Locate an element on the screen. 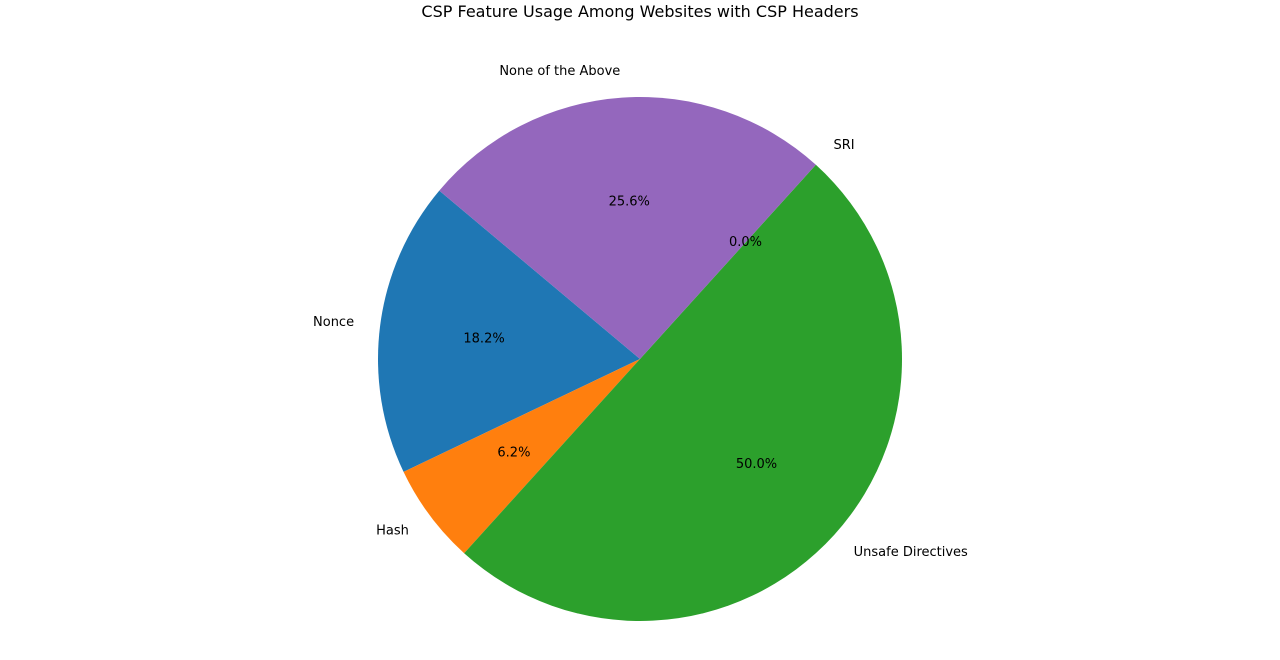 Image resolution: width=1280 pixels, height=660 pixels. slice-label-none-of-the-above: None of the Above is located at coordinates (559, 71).